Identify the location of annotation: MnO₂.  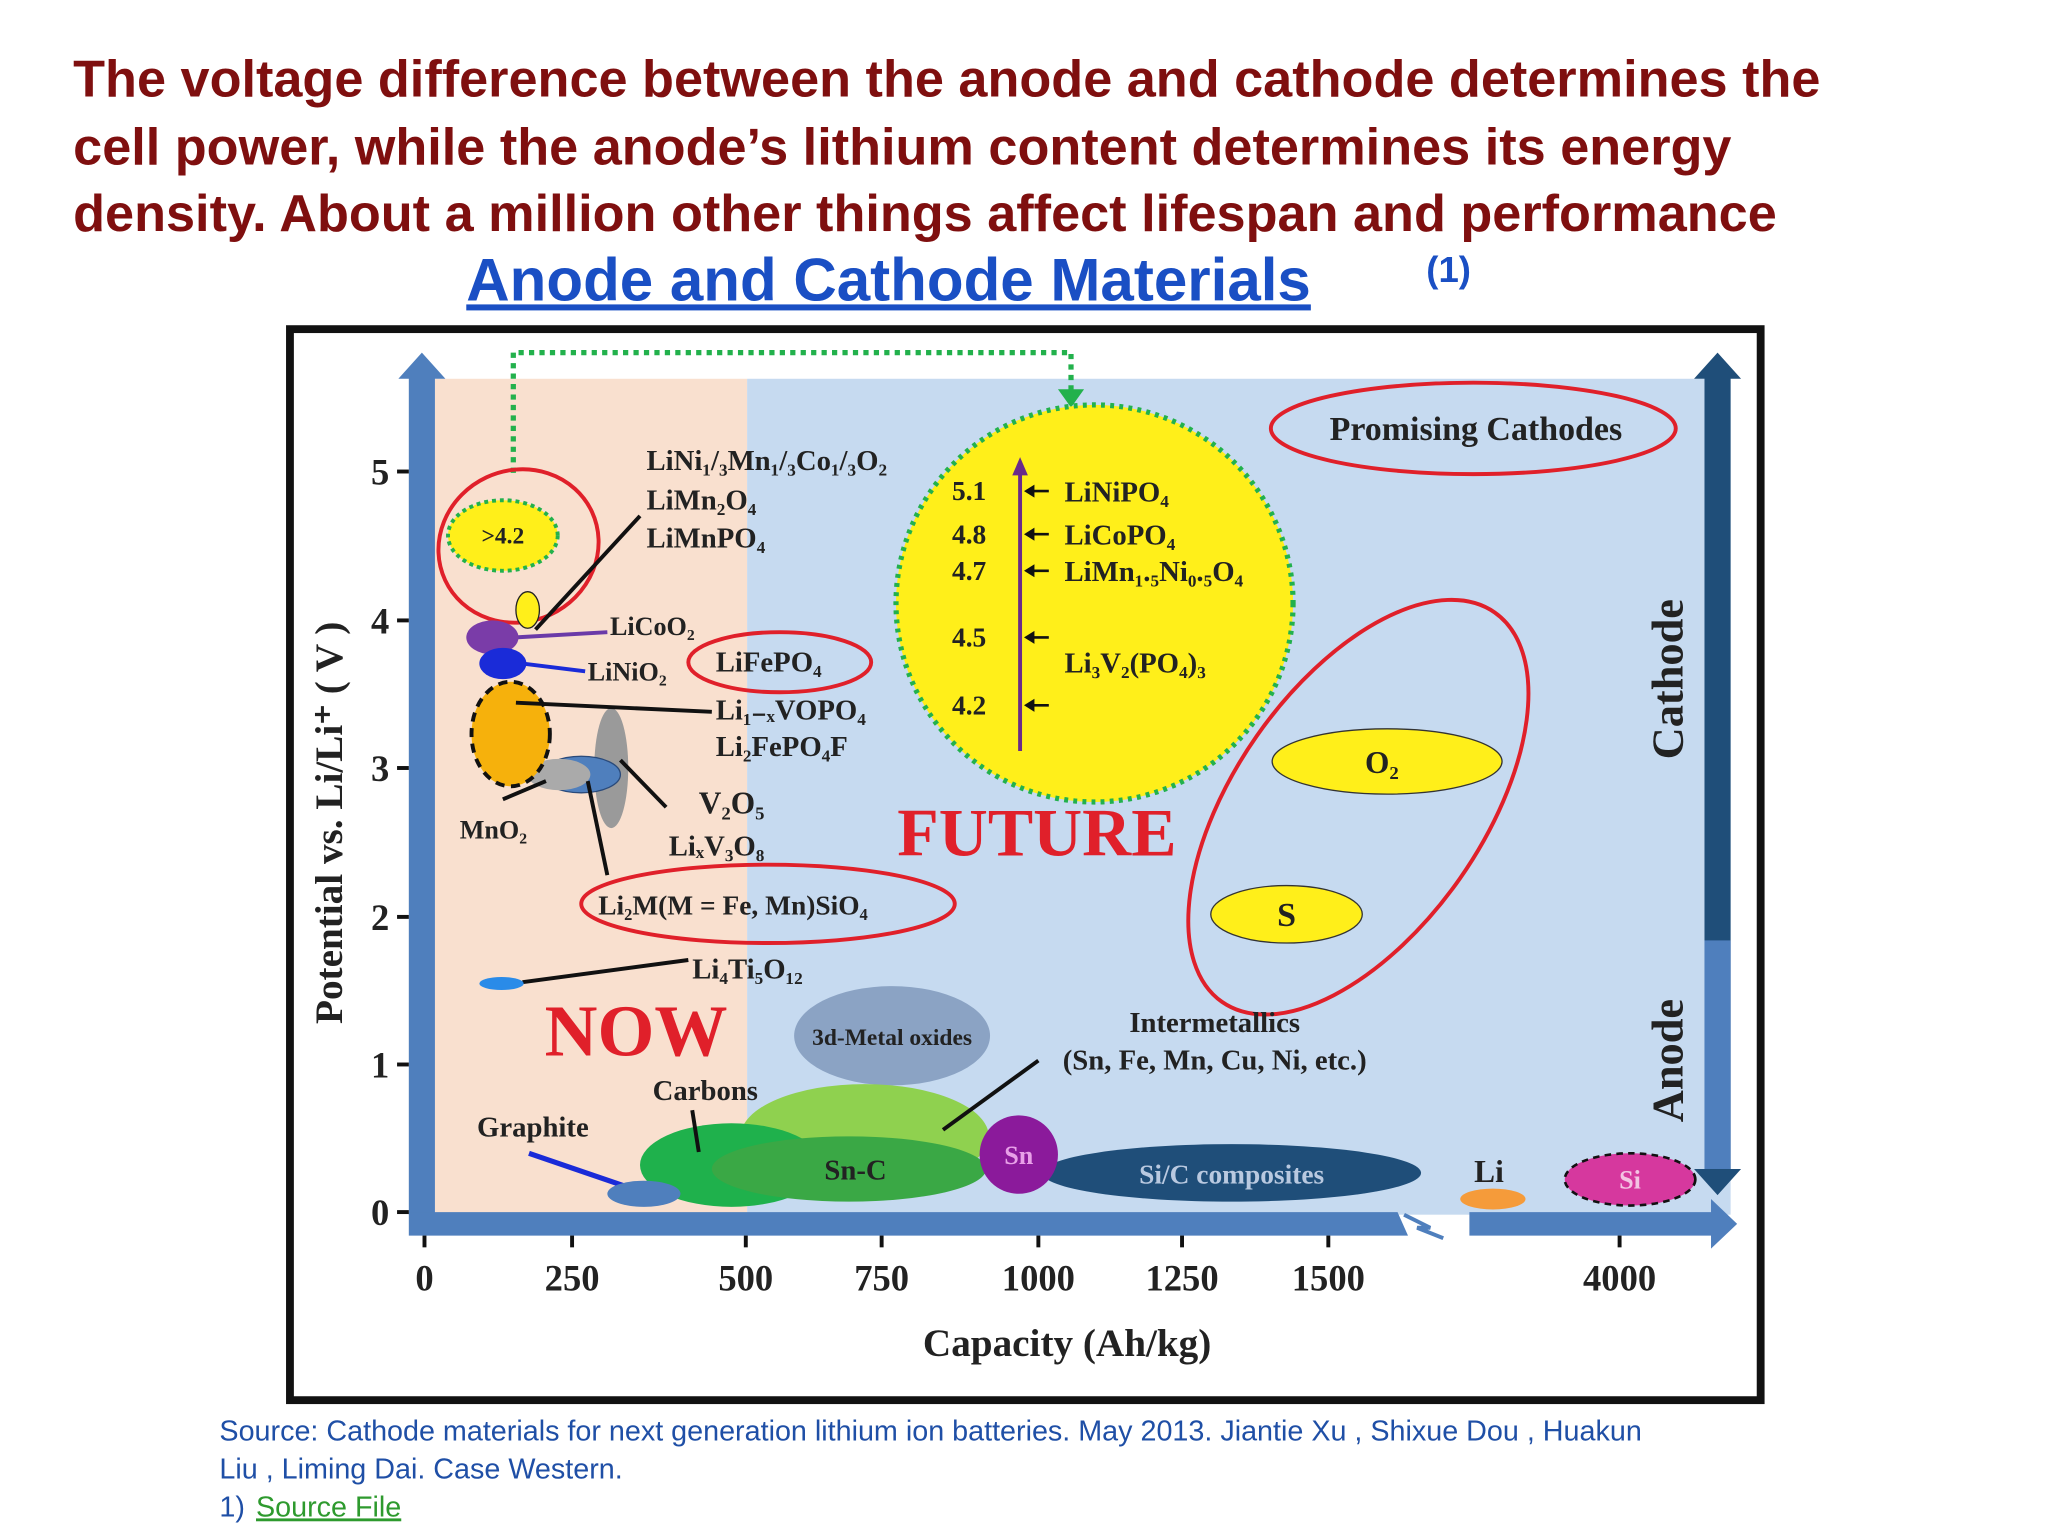
(493, 830).